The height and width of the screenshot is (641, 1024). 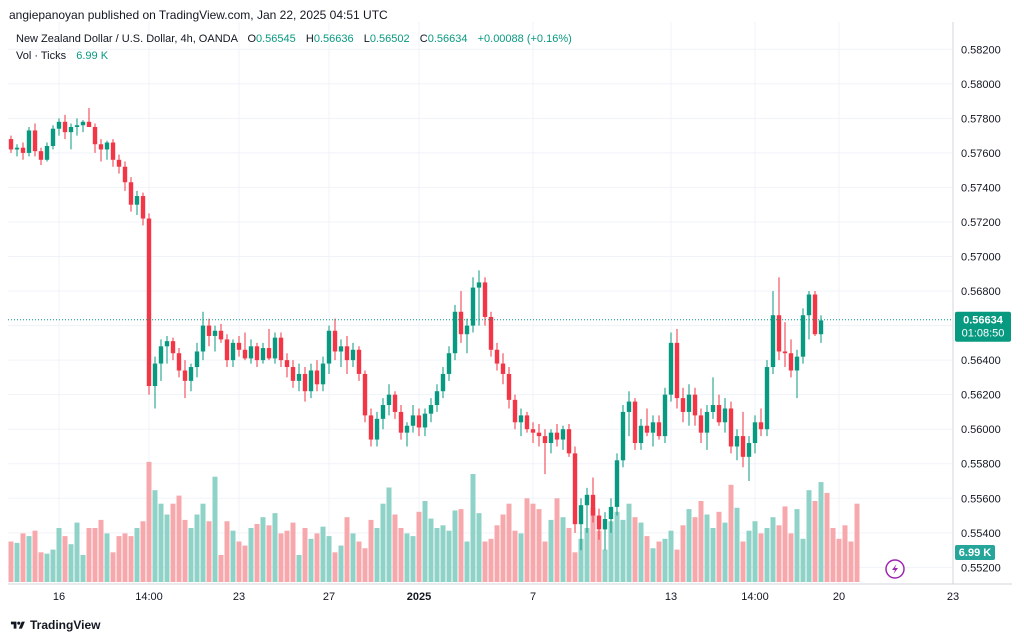 What do you see at coordinates (309, 39) in the screenshot?
I see `high-label: H` at bounding box center [309, 39].